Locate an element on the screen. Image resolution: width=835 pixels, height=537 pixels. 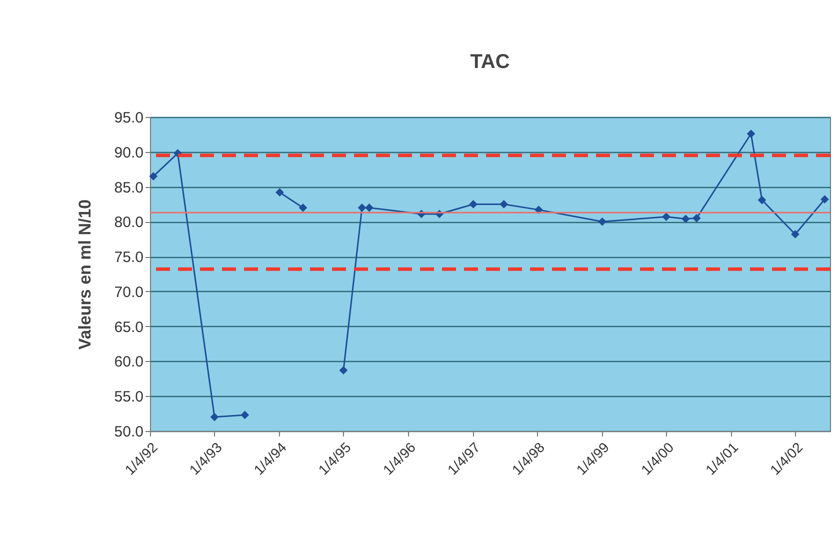
y-tick-label: 95.0 is located at coordinates (129, 118).